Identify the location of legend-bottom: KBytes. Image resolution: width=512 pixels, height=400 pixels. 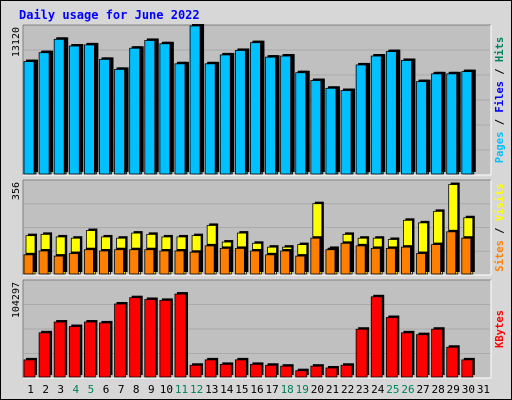
(500, 329).